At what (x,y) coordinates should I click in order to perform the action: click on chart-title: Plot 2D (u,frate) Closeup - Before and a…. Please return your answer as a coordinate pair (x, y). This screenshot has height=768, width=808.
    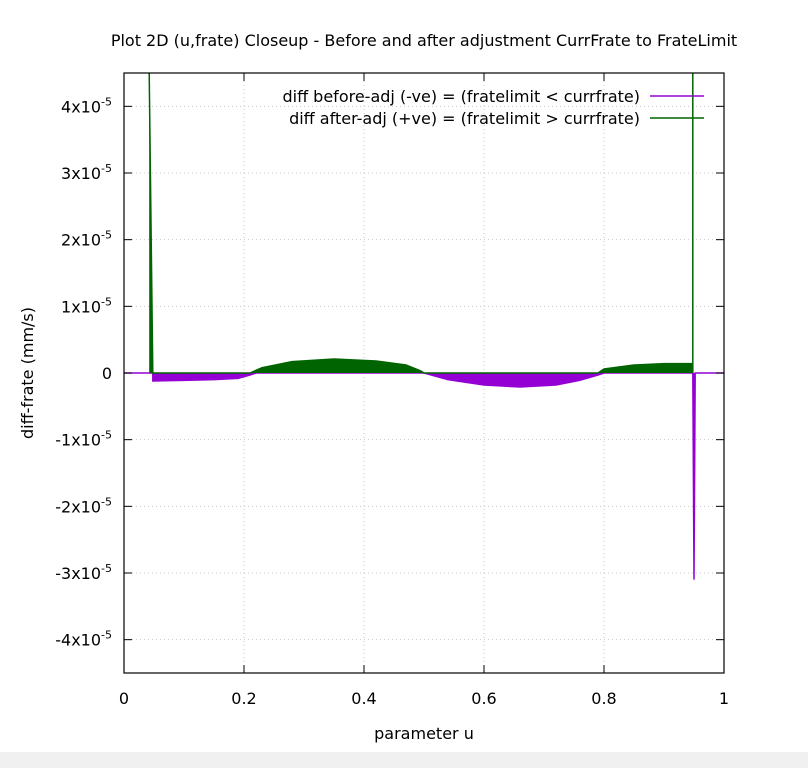
    Looking at the image, I should click on (424, 40).